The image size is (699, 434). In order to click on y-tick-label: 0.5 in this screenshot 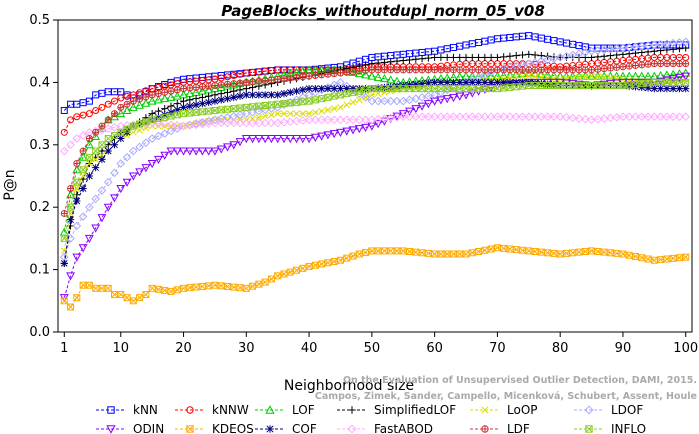, I will do `click(39, 20)`.